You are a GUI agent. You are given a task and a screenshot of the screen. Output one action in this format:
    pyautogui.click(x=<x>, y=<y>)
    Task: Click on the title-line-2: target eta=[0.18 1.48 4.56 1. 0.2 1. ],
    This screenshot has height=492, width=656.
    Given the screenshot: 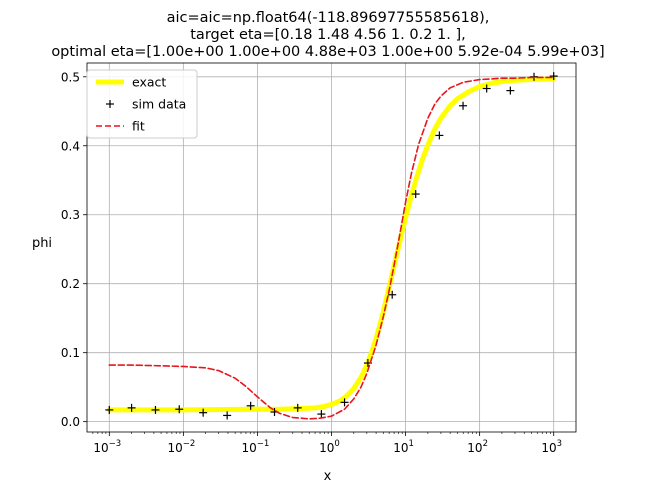 What is the action you would take?
    pyautogui.click(x=328, y=35)
    